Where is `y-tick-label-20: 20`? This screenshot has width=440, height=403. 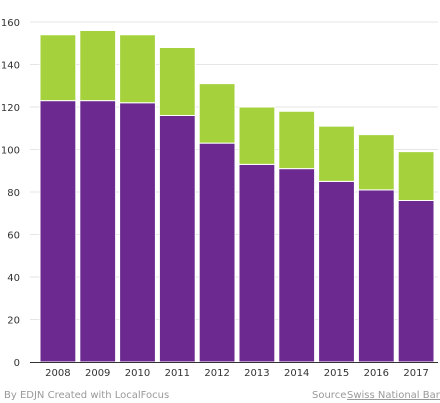
y-tick-label-20: 20 is located at coordinates (13, 321).